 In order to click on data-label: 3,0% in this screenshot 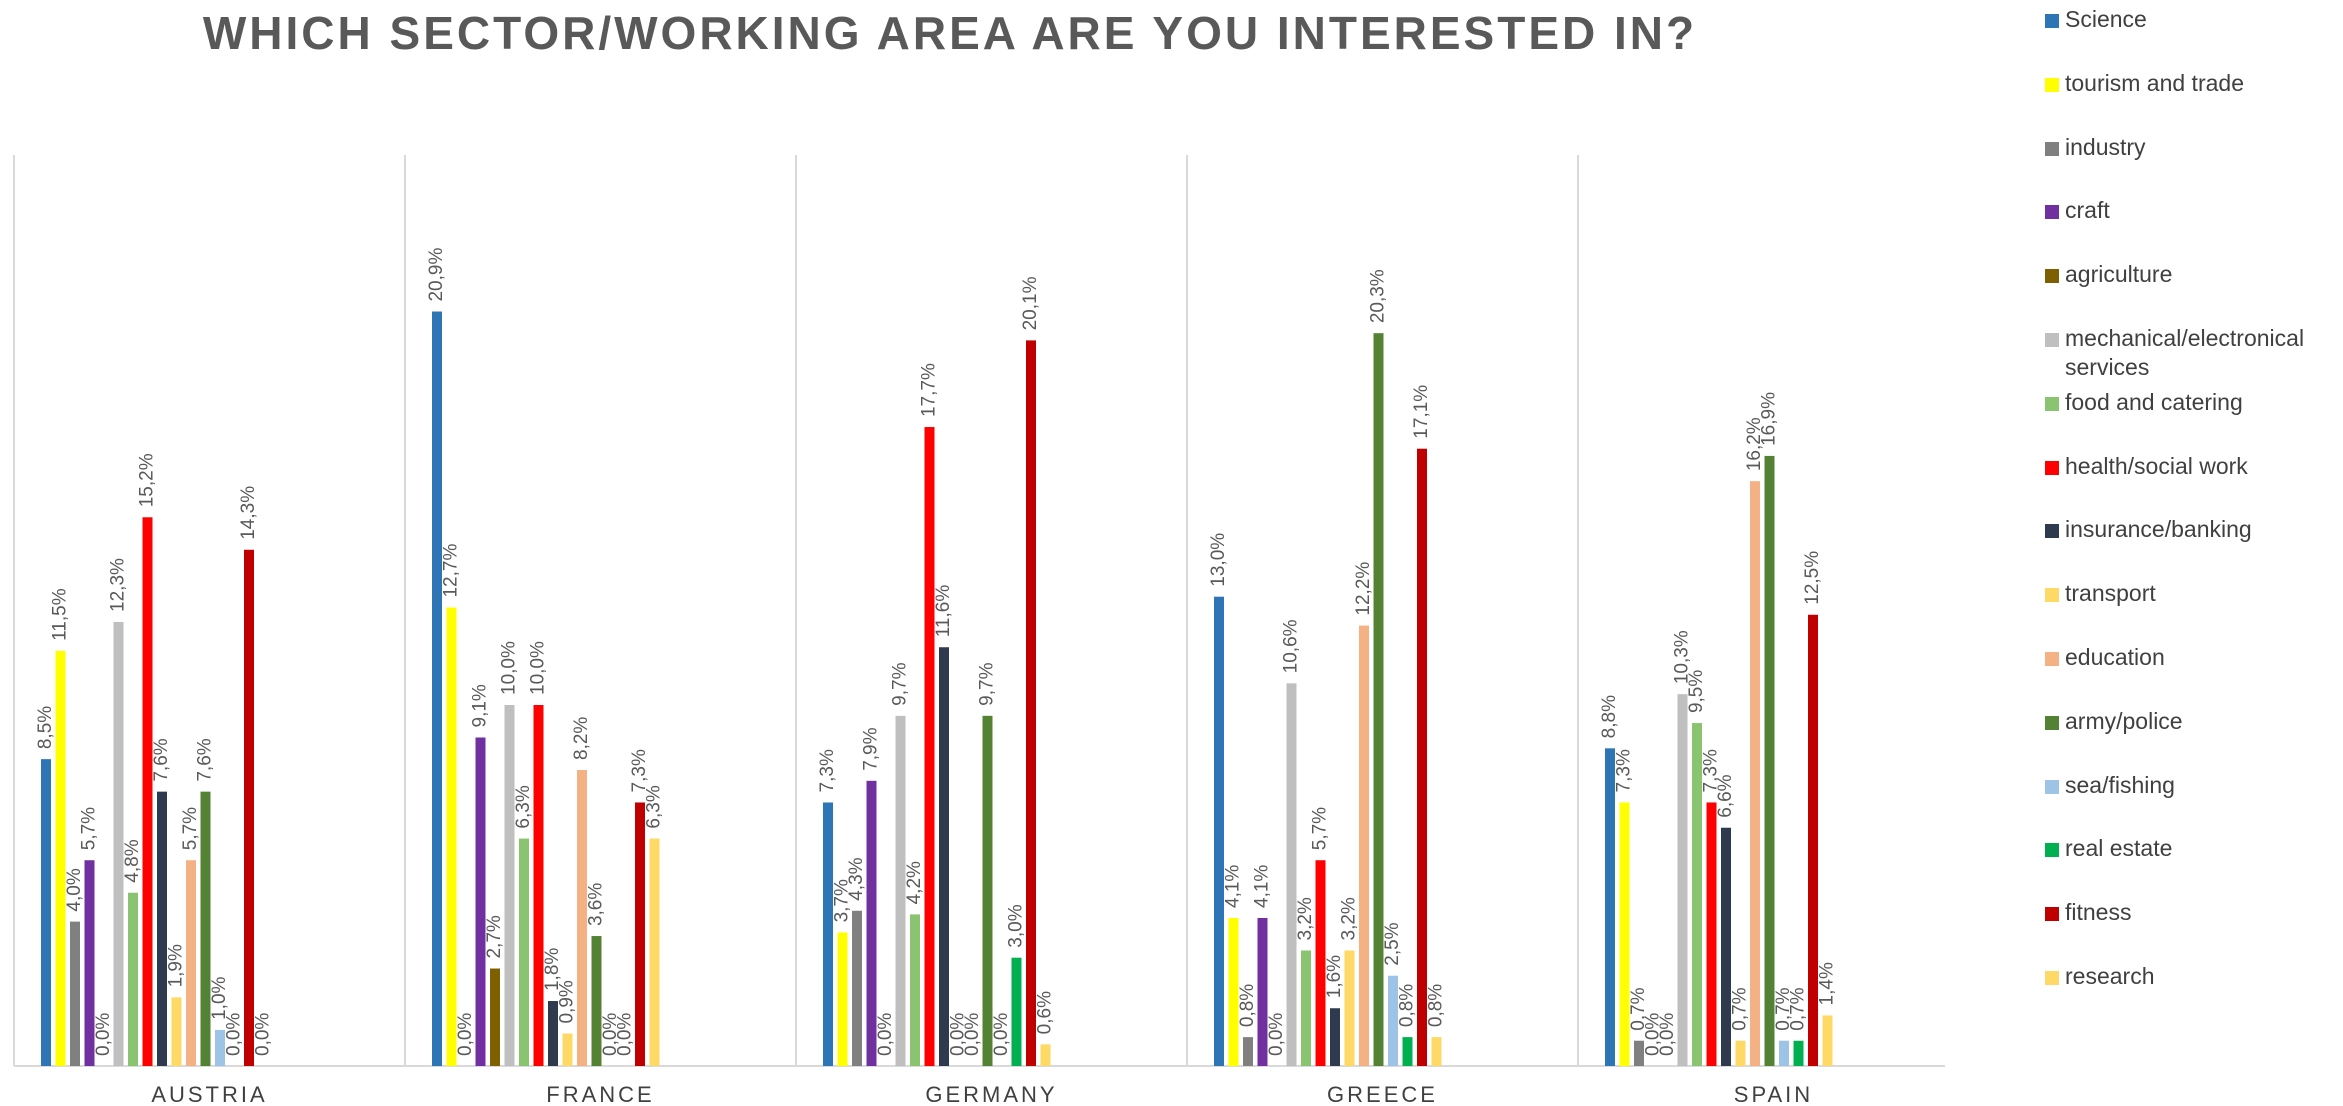, I will do `click(1016, 925)`.